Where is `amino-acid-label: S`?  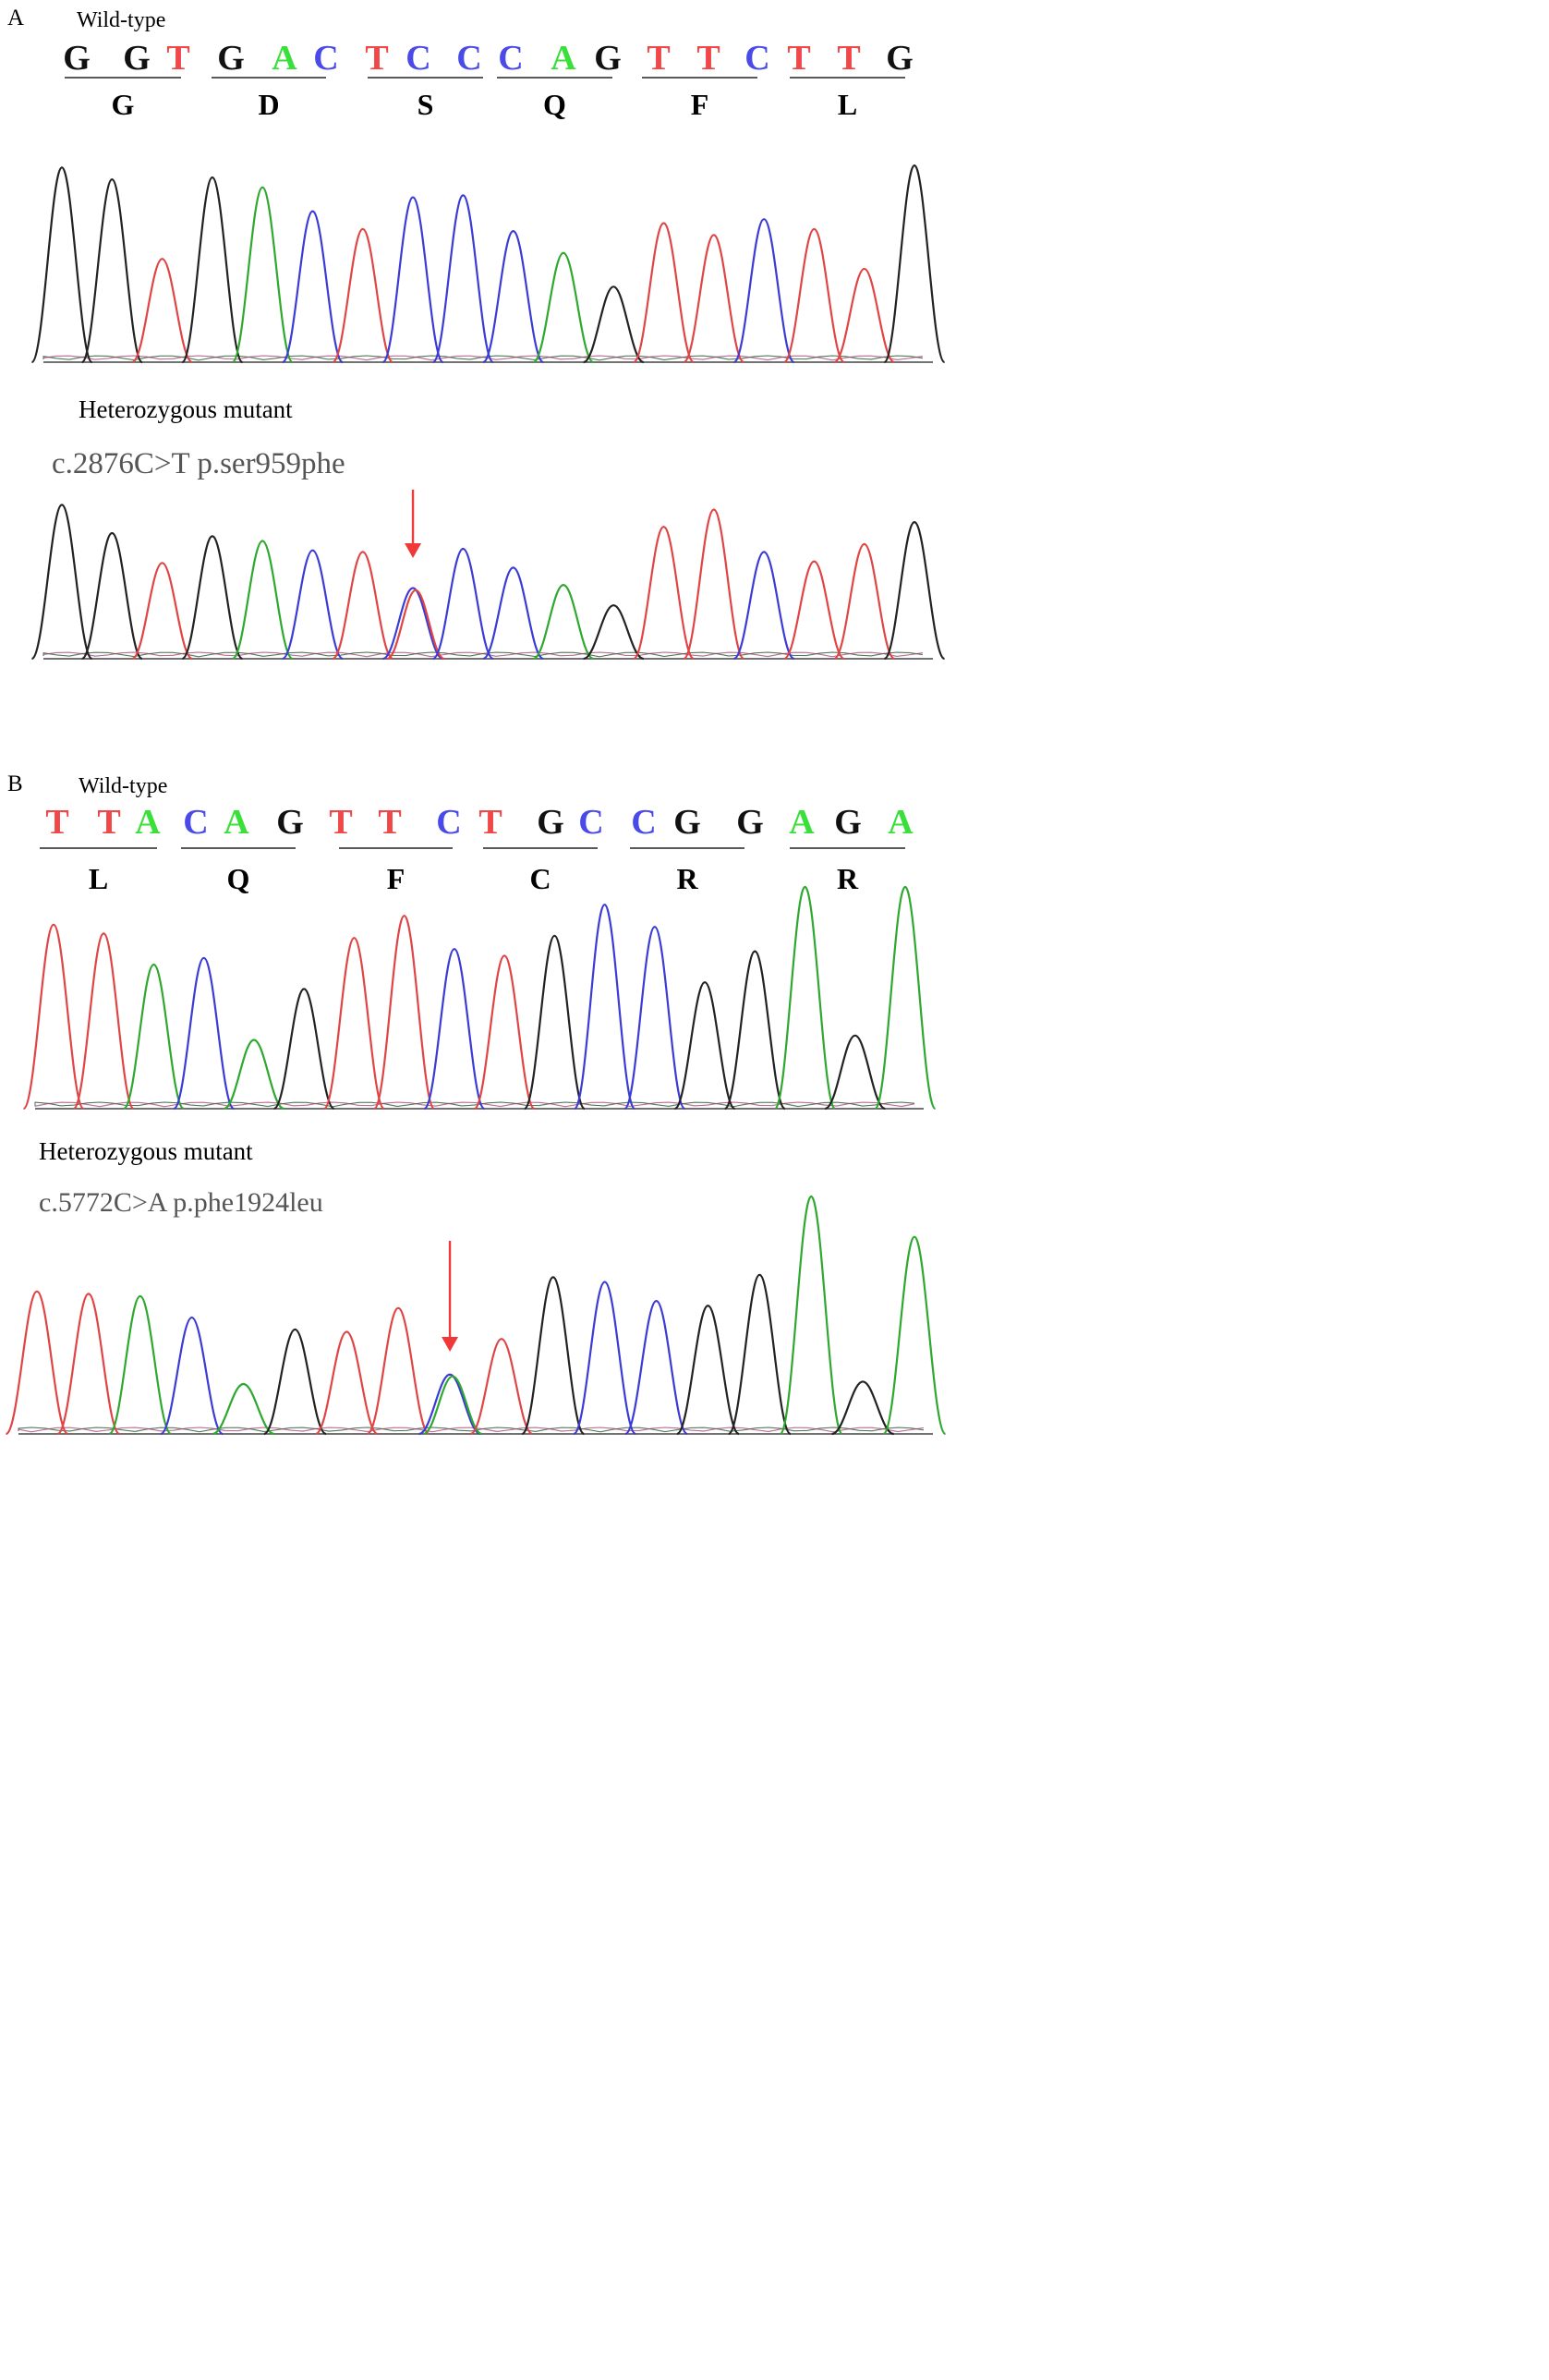
amino-acid-label: S is located at coordinates (426, 104).